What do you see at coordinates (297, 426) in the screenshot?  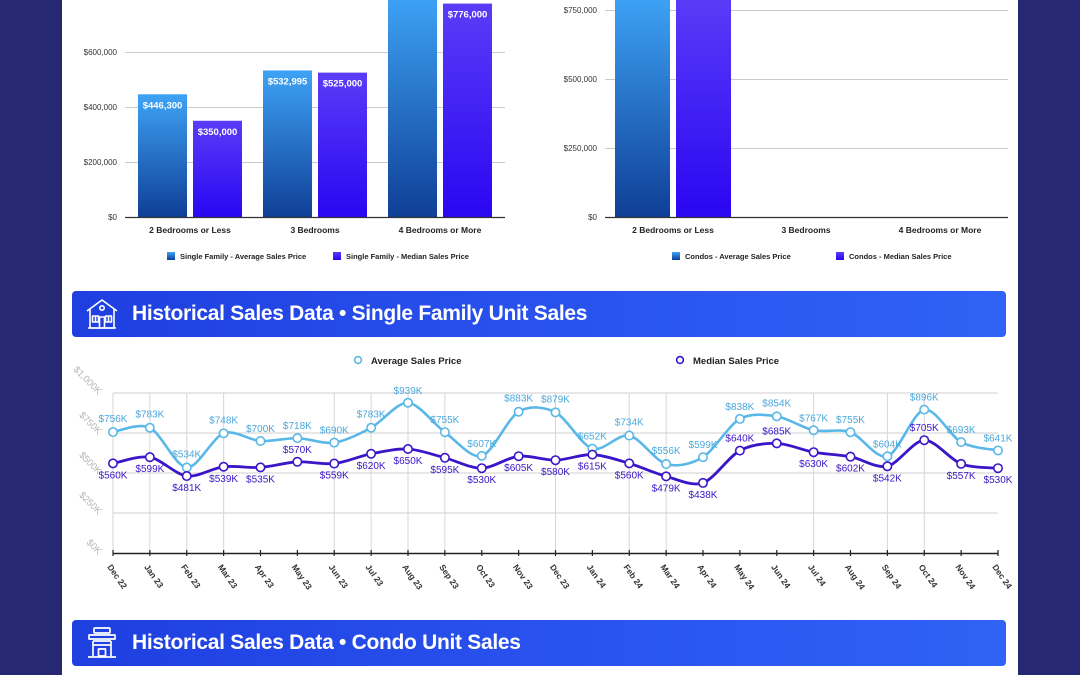 I see `point-value-label: $718K` at bounding box center [297, 426].